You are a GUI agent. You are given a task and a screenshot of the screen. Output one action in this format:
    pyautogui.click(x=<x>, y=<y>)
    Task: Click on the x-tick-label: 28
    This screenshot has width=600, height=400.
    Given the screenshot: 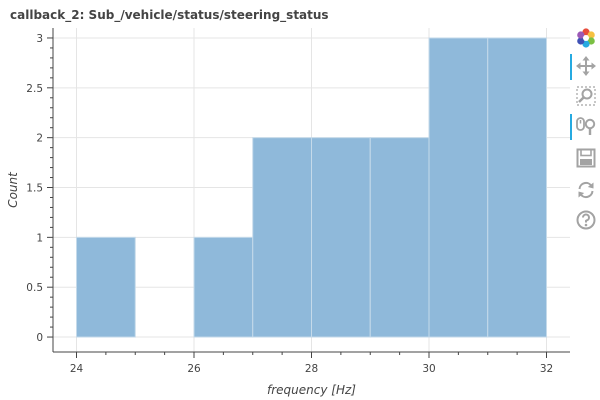 What is the action you would take?
    pyautogui.click(x=311, y=369)
    